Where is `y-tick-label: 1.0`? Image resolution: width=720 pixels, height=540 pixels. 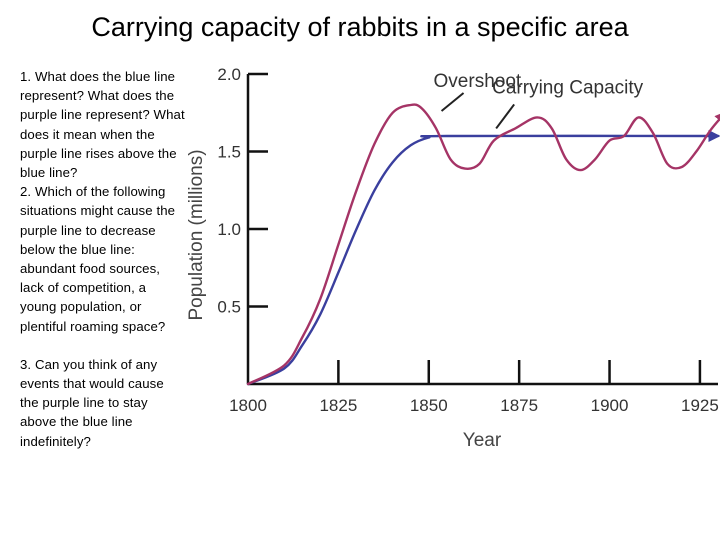
y-tick-label: 1.0 is located at coordinates (229, 229).